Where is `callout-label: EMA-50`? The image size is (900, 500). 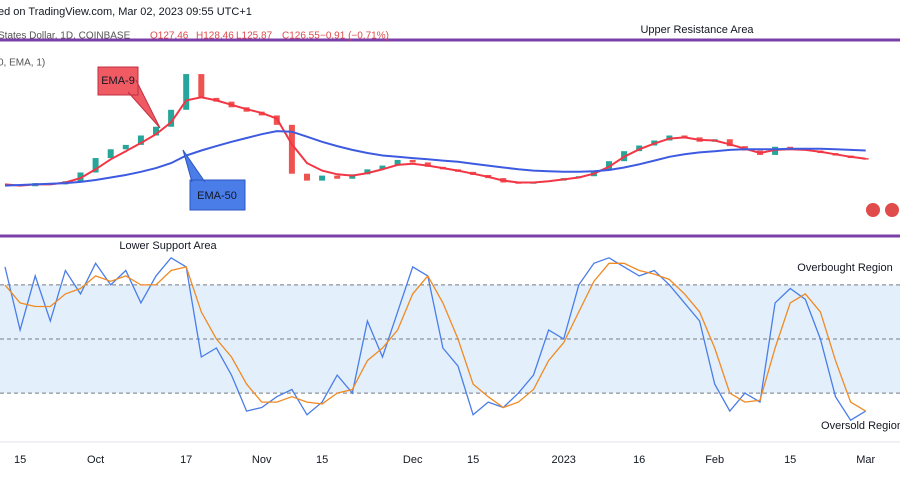 callout-label: EMA-50 is located at coordinates (217, 196).